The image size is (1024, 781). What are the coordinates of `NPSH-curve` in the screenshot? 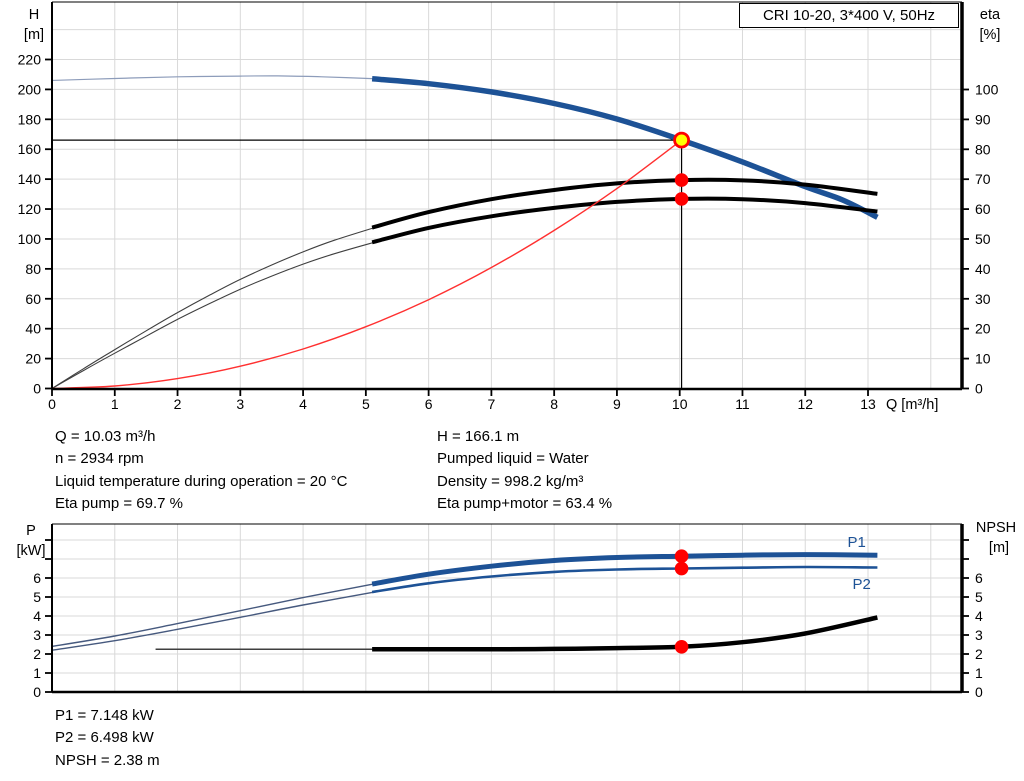 It's located at (625, 633).